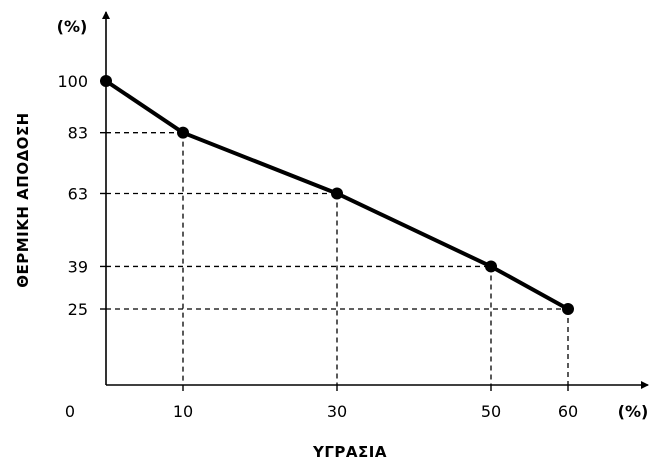 The width and height of the screenshot is (651, 459). Describe the element at coordinates (78, 309) in the screenshot. I see `y-tick-label: 25` at that location.